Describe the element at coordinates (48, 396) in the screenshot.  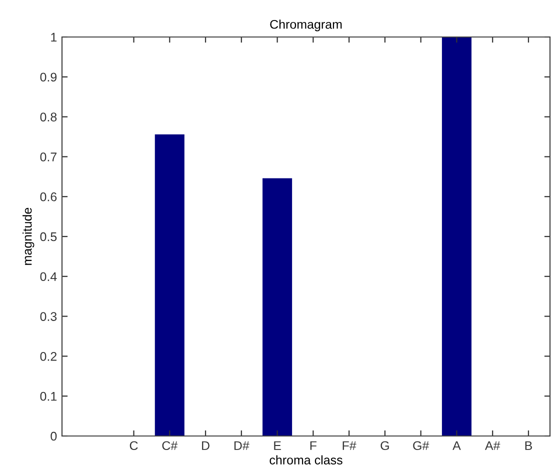
I see `y-tick-label: 0.1` at that location.